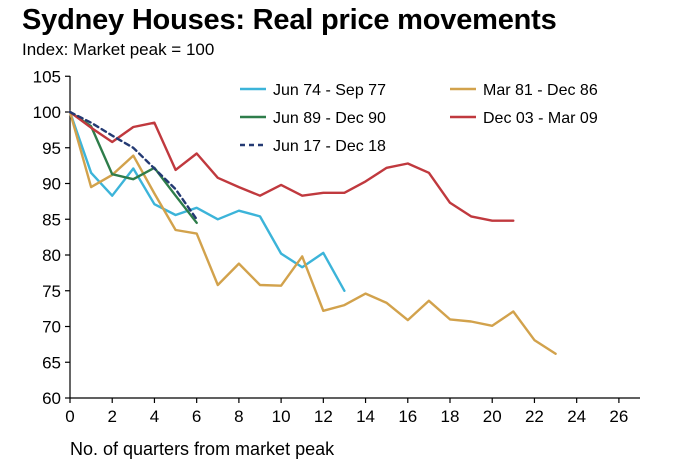 Image resolution: width=700 pixels, height=467 pixels. I want to click on x-tick-label: 20, so click(492, 416).